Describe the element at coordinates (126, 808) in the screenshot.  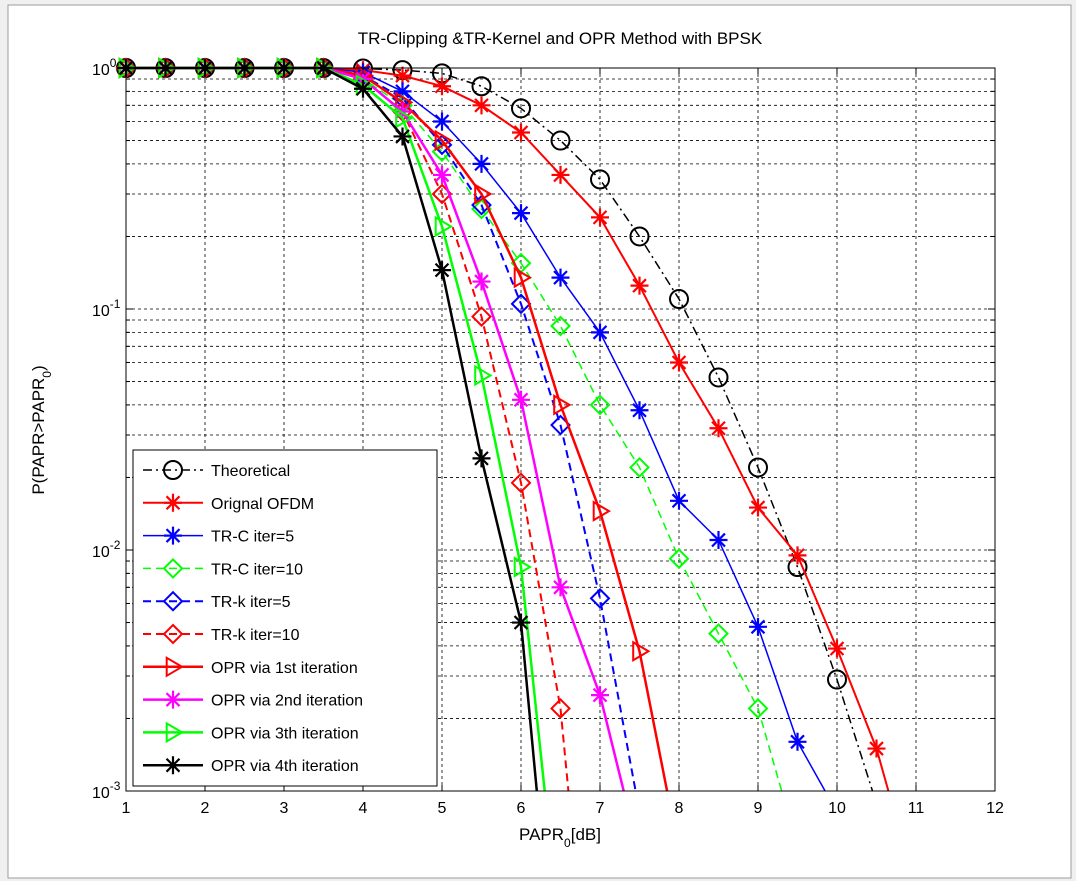
I see `x-tick-label: 1` at that location.